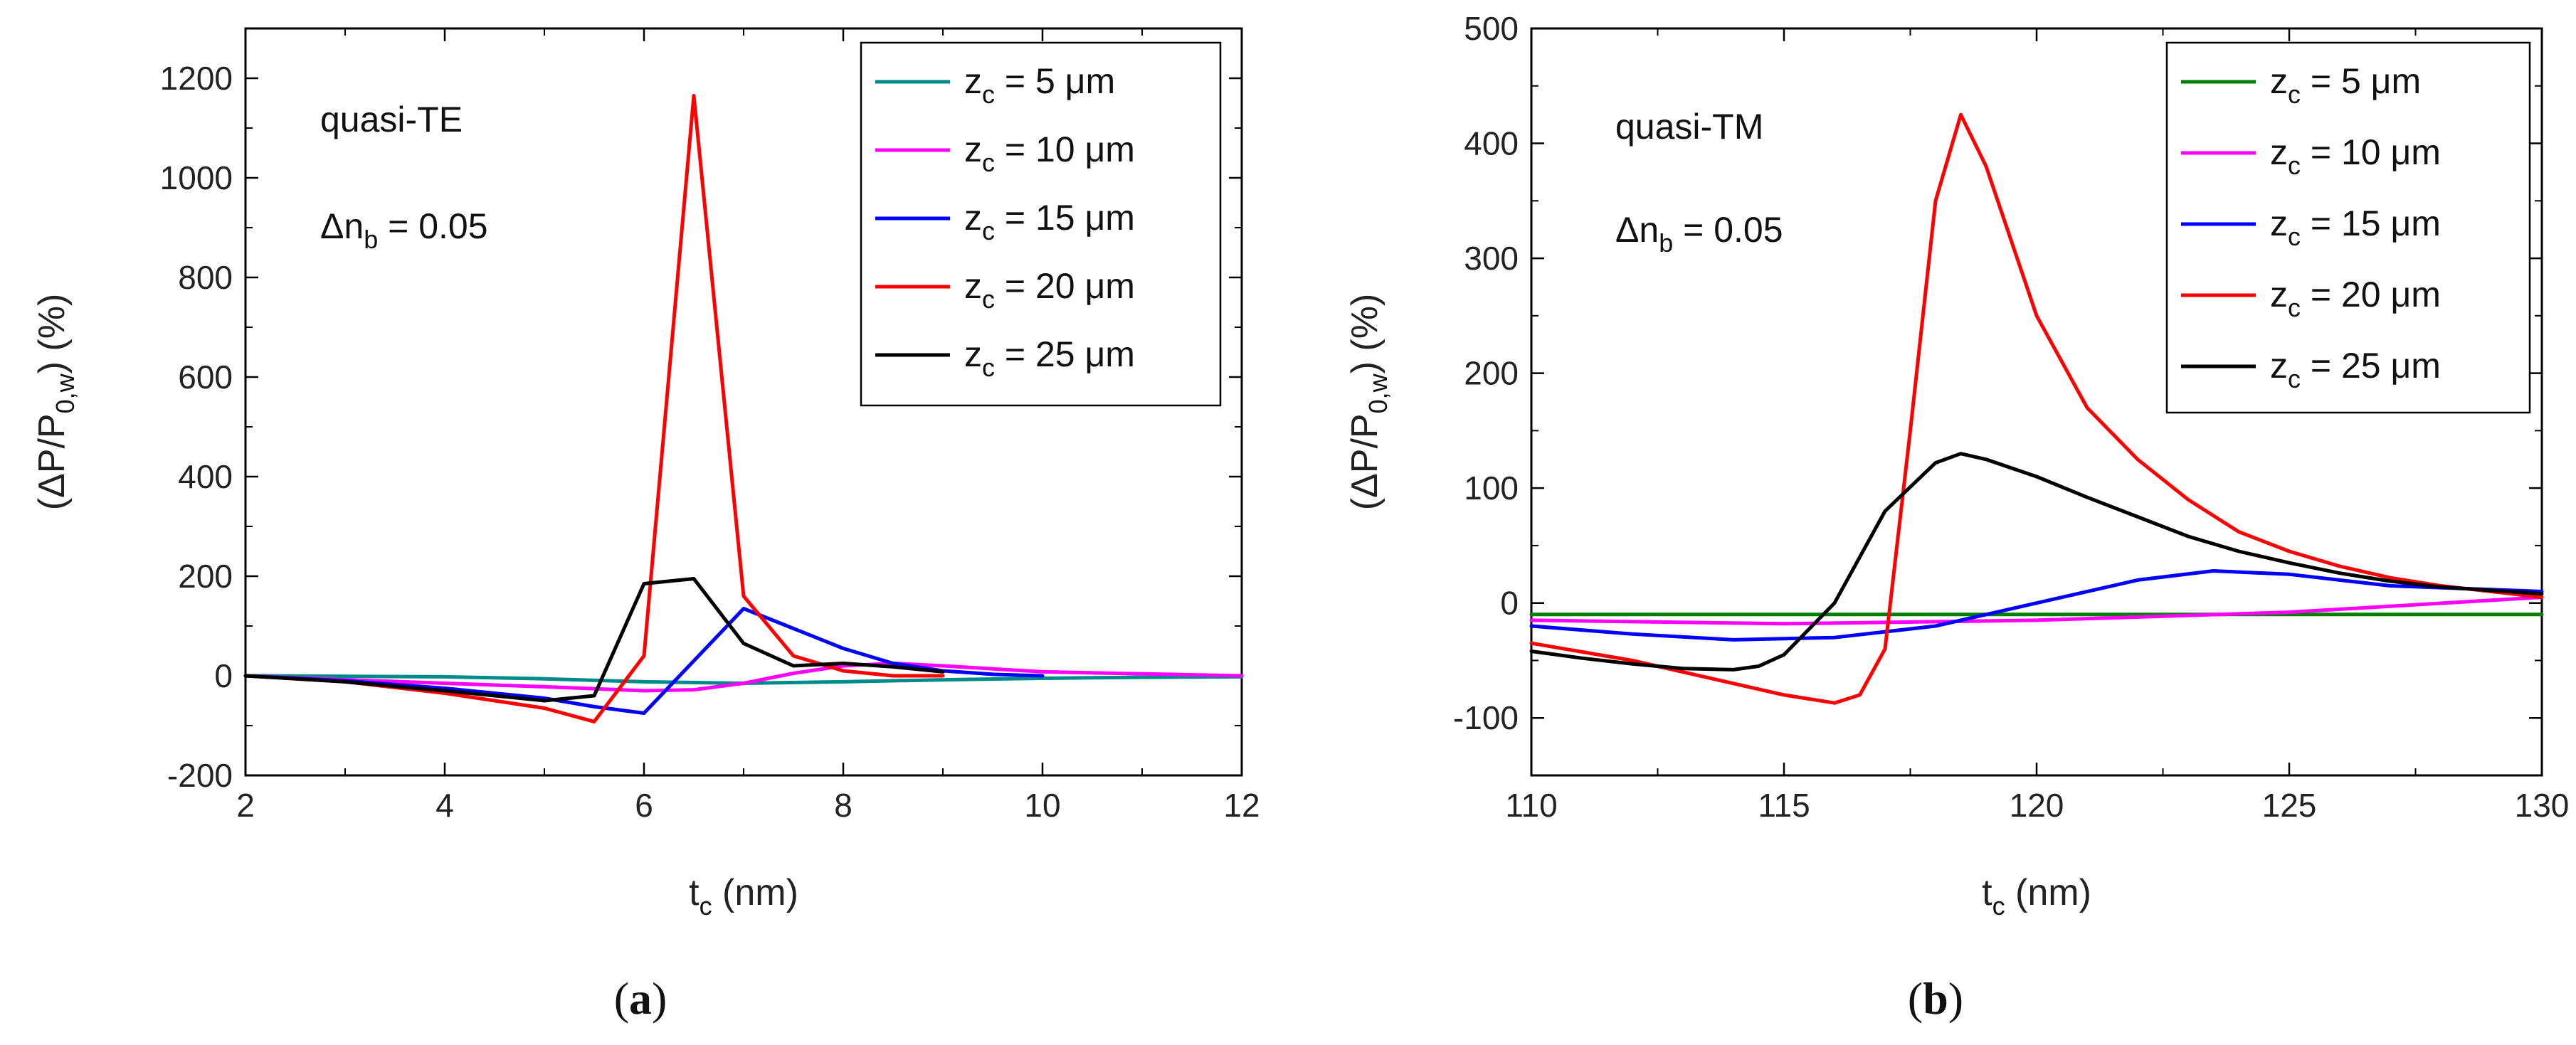 The image size is (2576, 1045). Describe the element at coordinates (1241, 805) in the screenshot. I see `panel-a-xtick-label: 12` at that location.